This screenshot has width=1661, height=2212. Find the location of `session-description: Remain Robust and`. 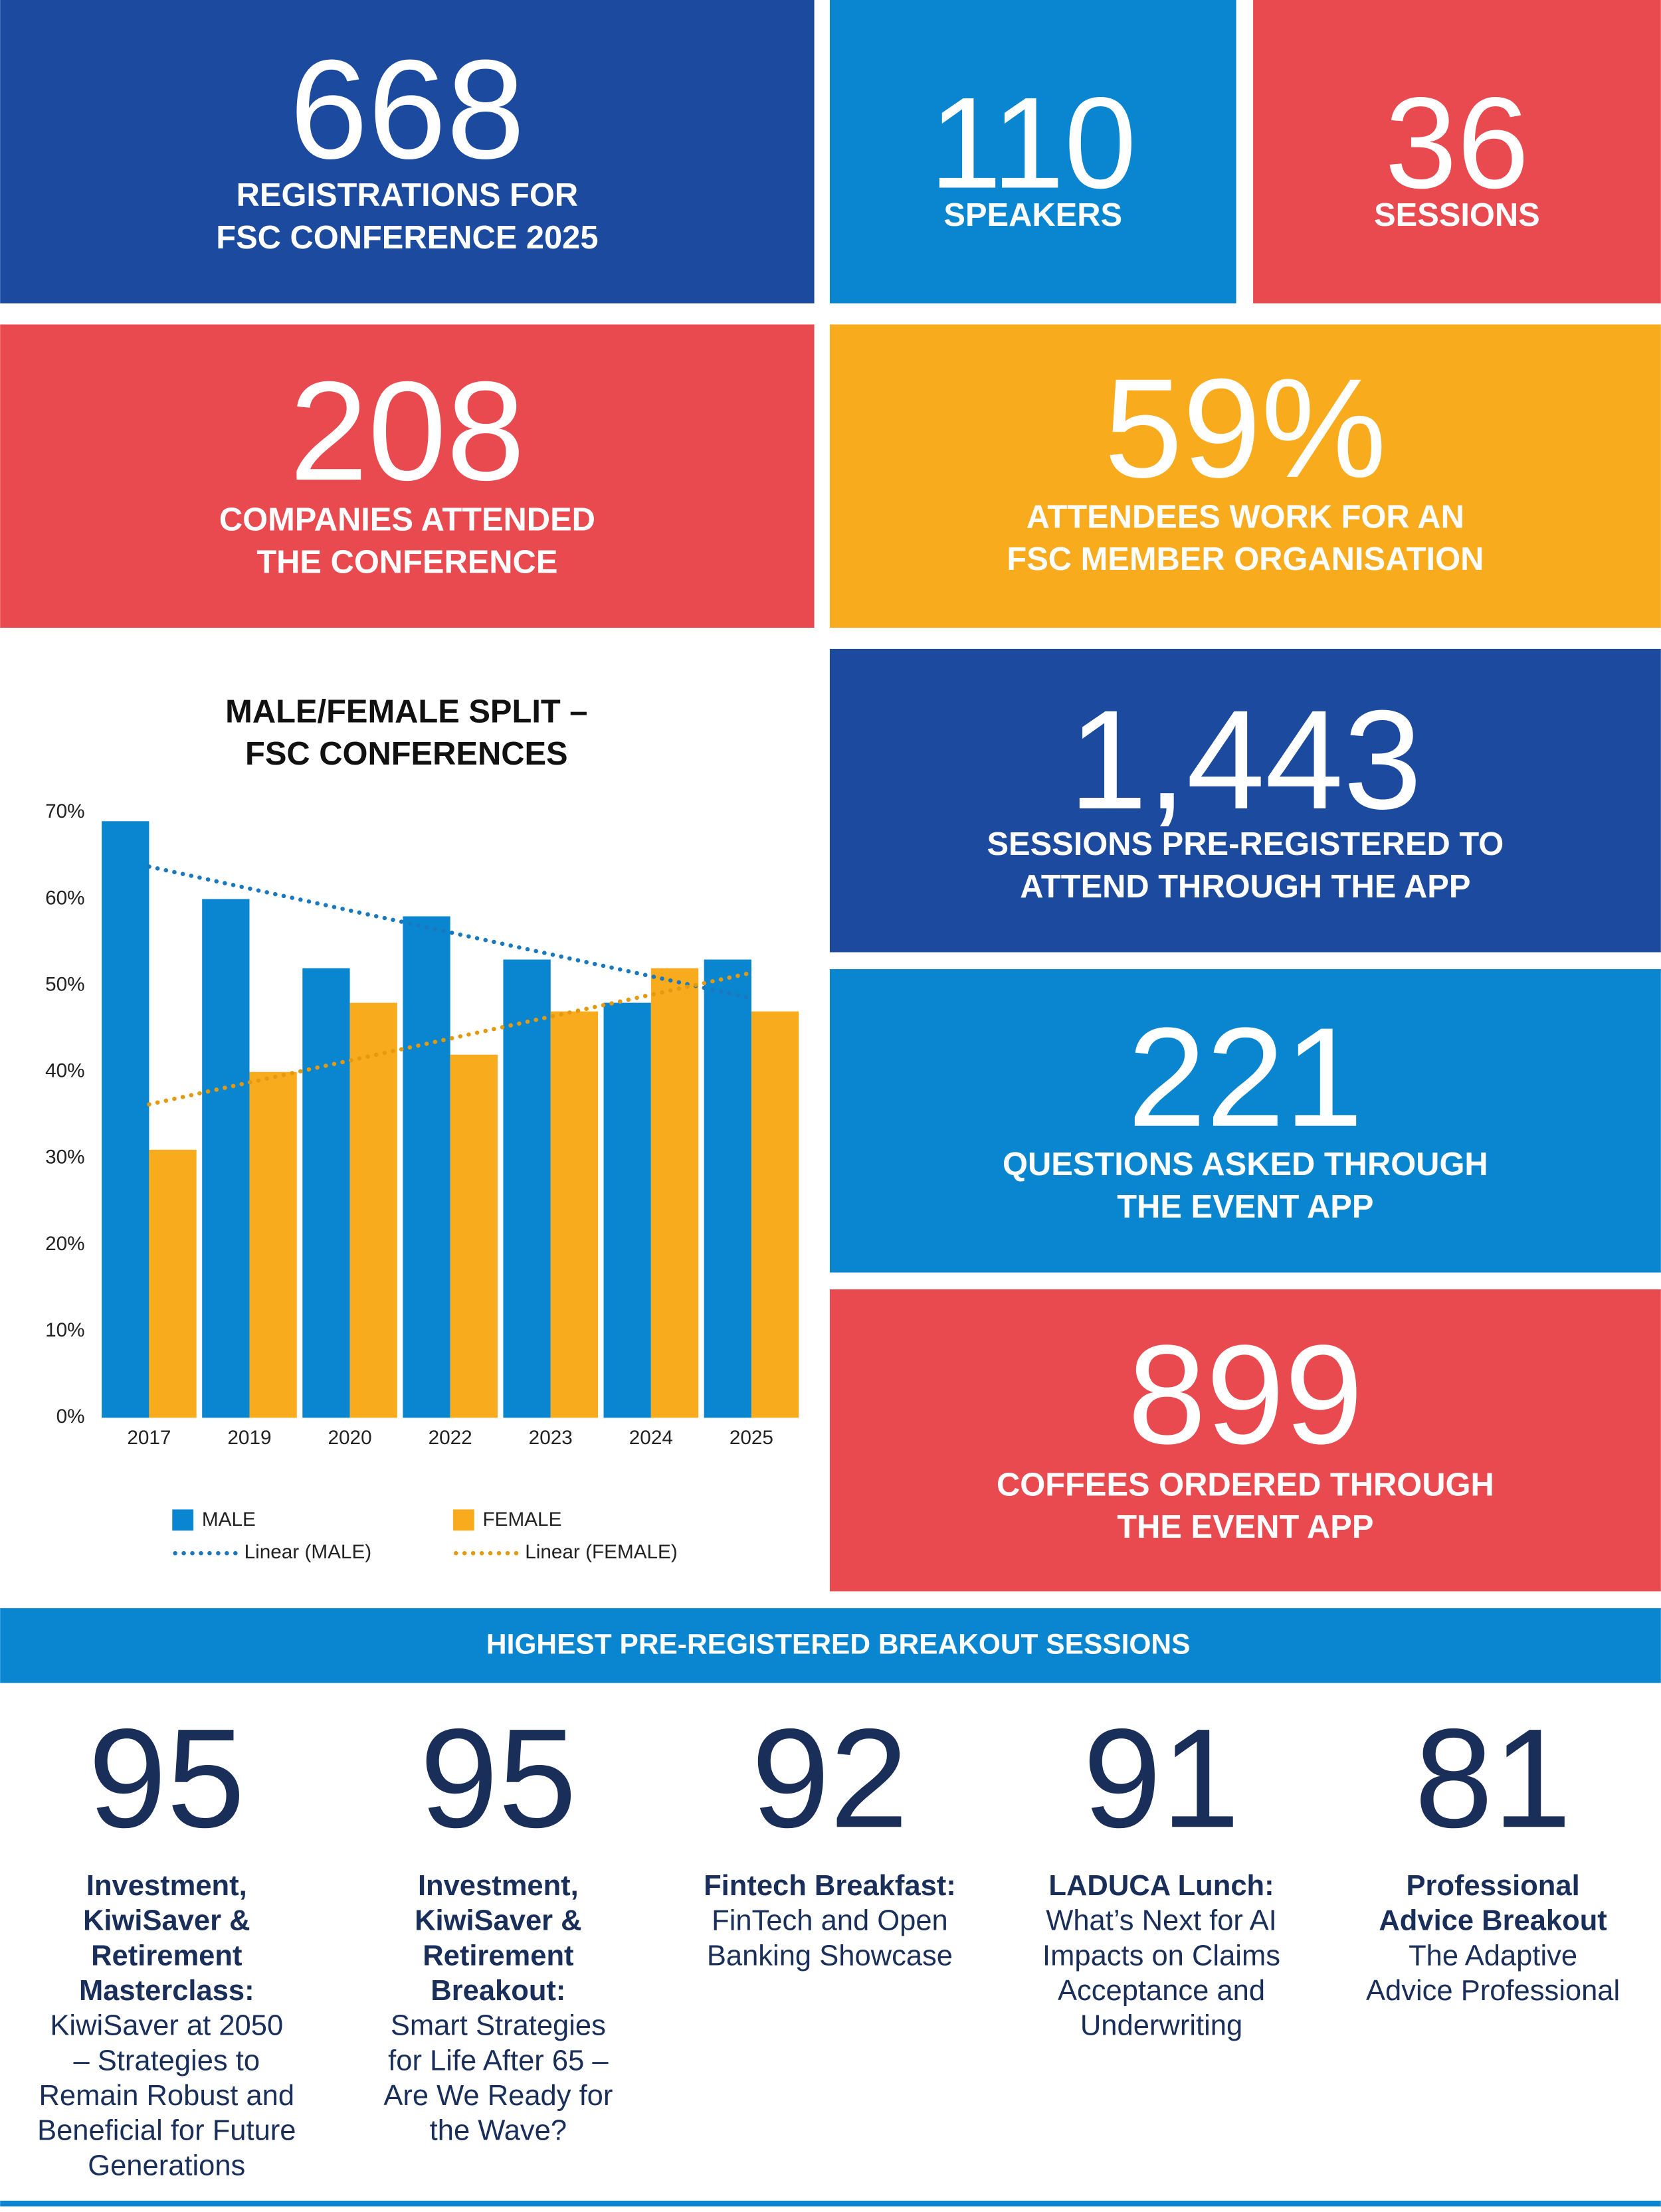

session-description: Remain Robust and is located at coordinates (166, 2096).